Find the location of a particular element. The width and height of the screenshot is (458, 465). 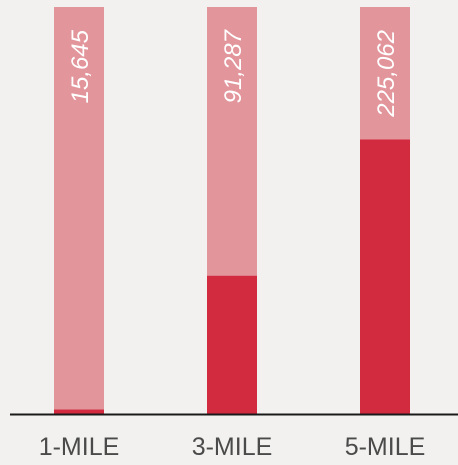

value-label-3-mile: 91,287 is located at coordinates (233, 65).